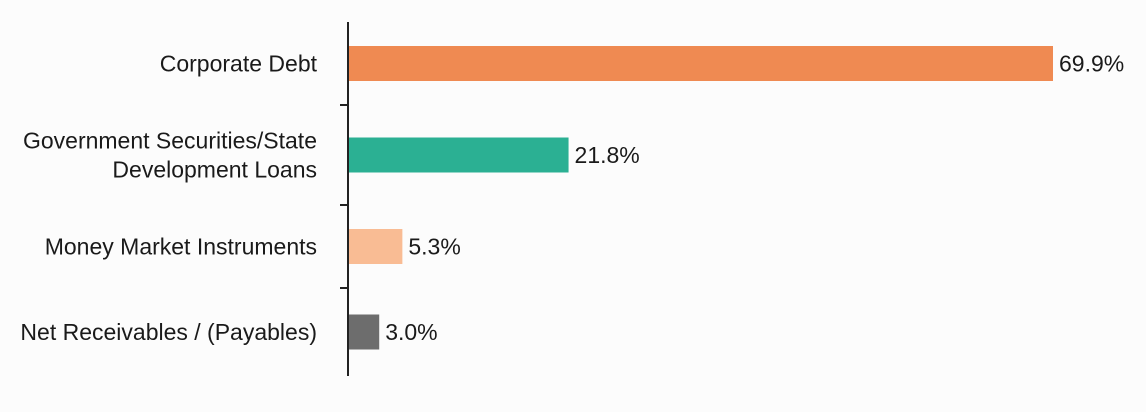 The width and height of the screenshot is (1146, 412). What do you see at coordinates (434, 247) in the screenshot?
I see `value-label: 5.3%` at bounding box center [434, 247].